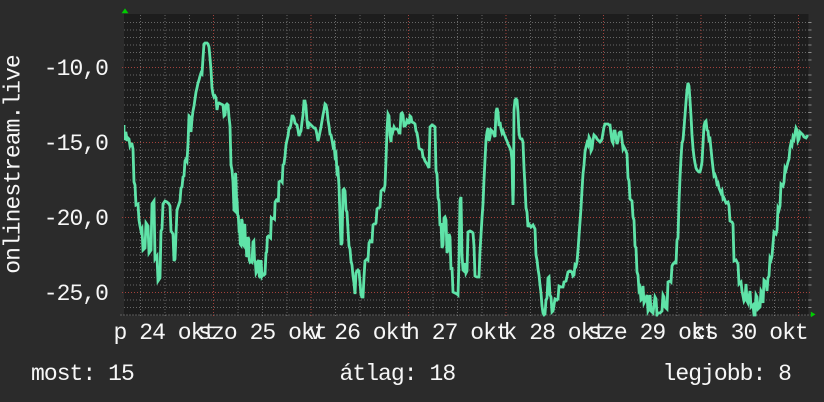 Image resolution: width=824 pixels, height=402 pixels. I want to click on svg-text: -20,0, so click(76, 219).